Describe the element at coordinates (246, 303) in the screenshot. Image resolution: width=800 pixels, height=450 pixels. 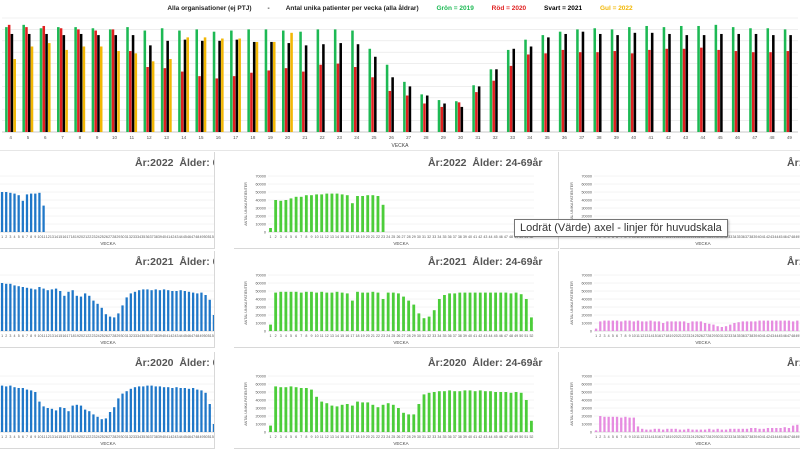
I see `y-axis-label: ANTAL UNIKA PATIENTER` at that location.